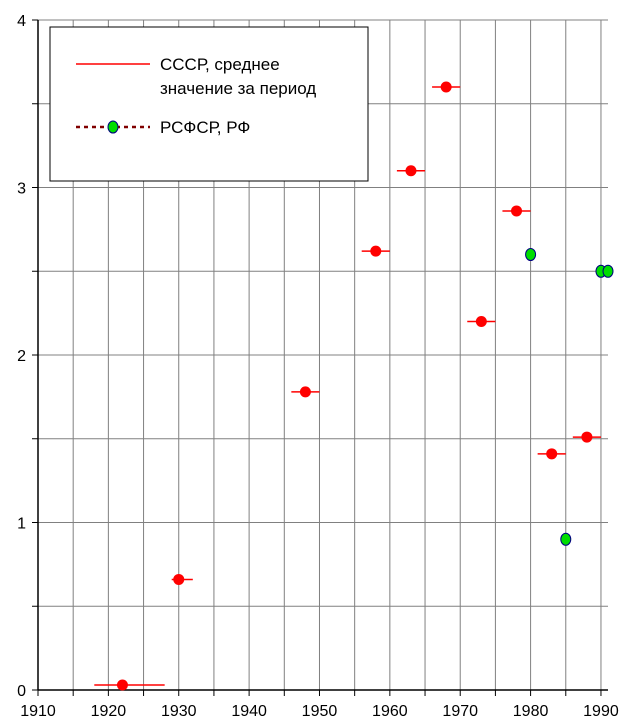  I want to click on legend-ussr-label-line2: значение за период, so click(238, 88).